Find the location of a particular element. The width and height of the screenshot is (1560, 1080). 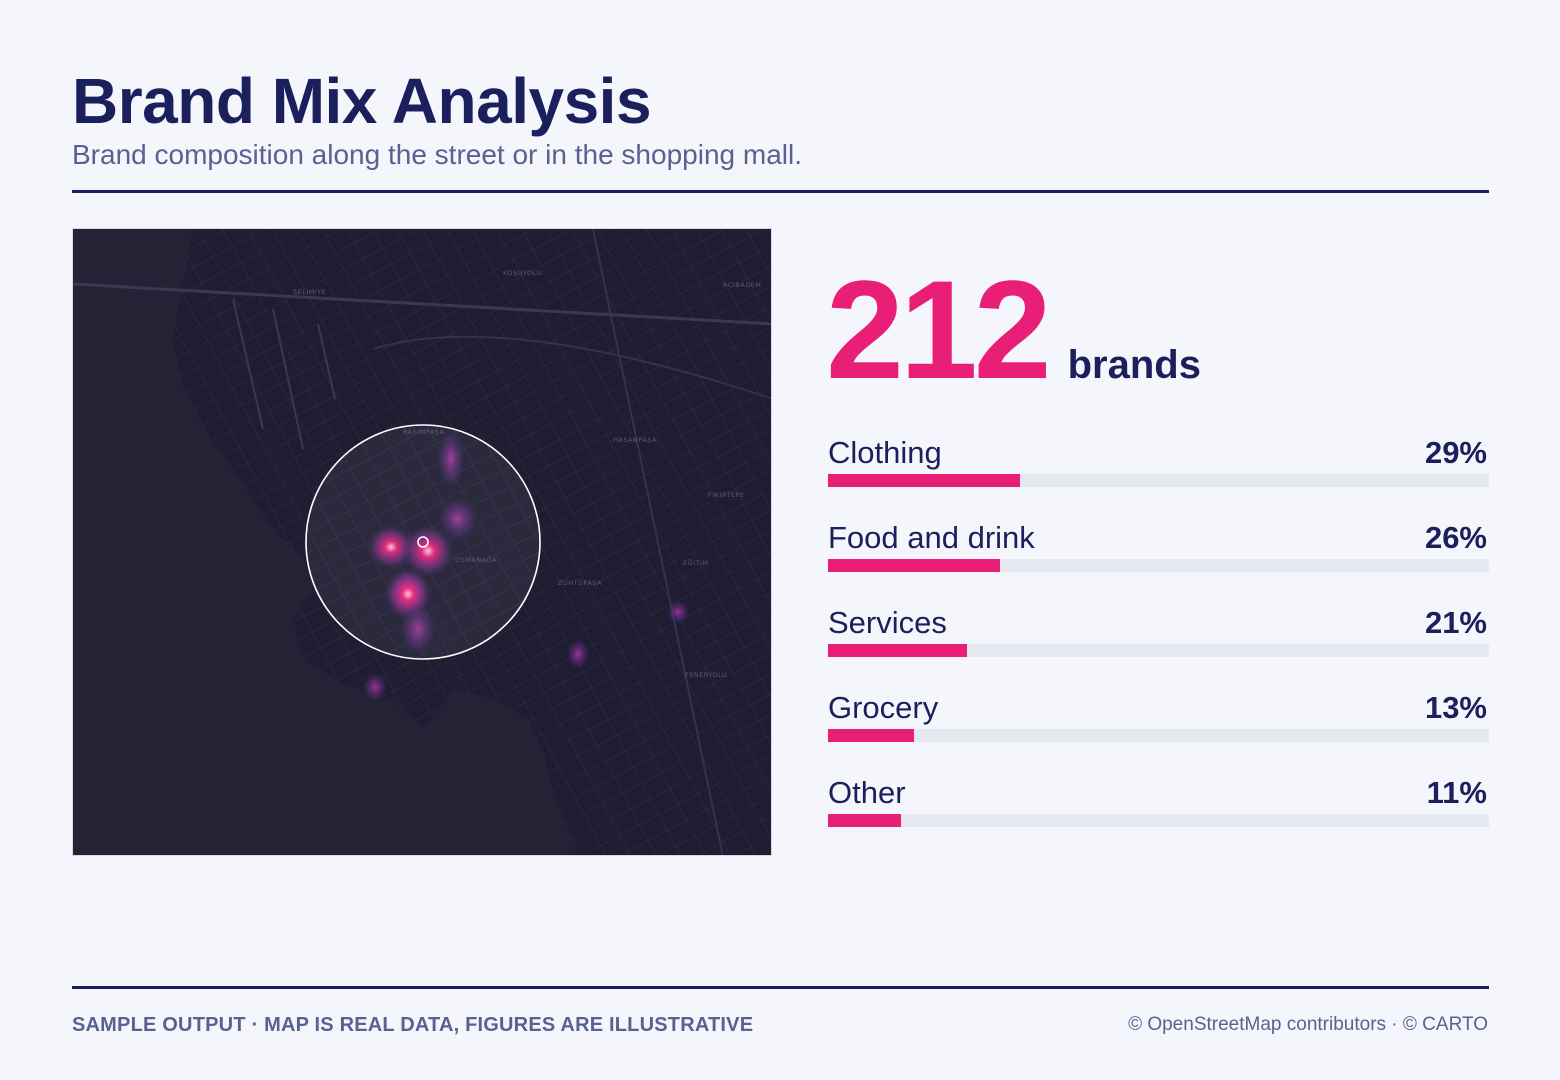

footer-attribution: © OpenStreetMap contributors · © CARTO is located at coordinates (1308, 1024).